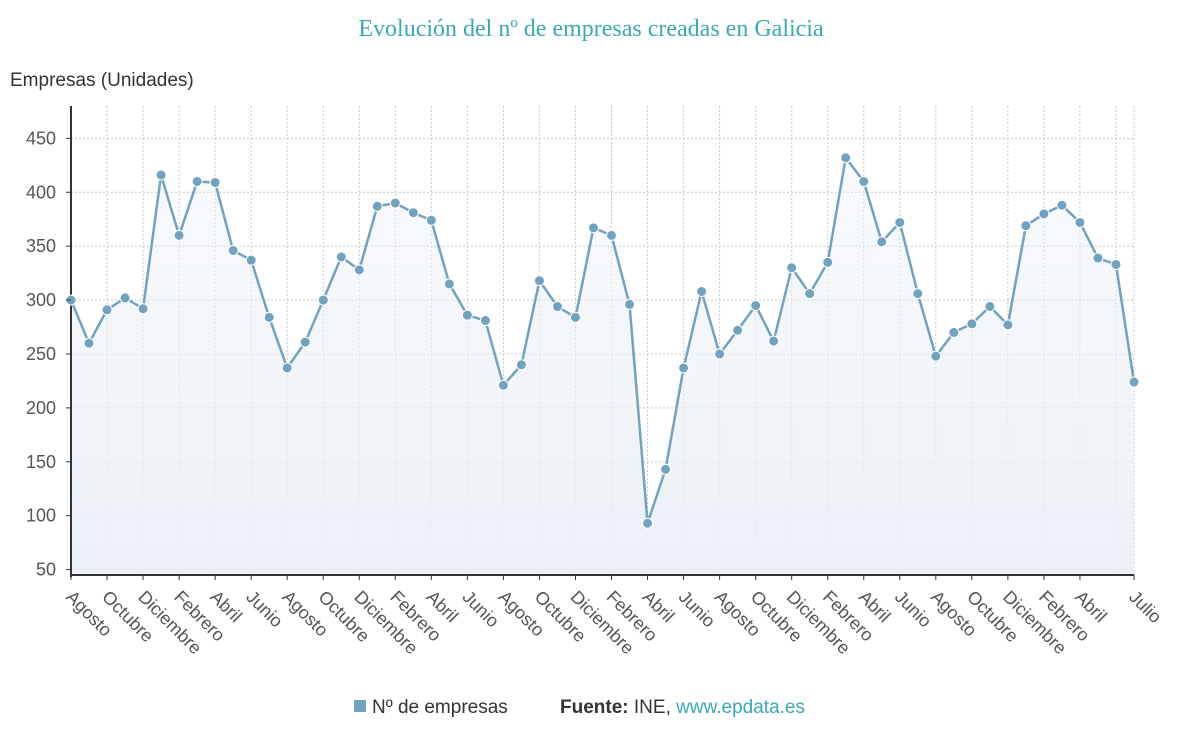 The height and width of the screenshot is (750, 1200). I want to click on y-tick-label: 50, so click(46, 570).